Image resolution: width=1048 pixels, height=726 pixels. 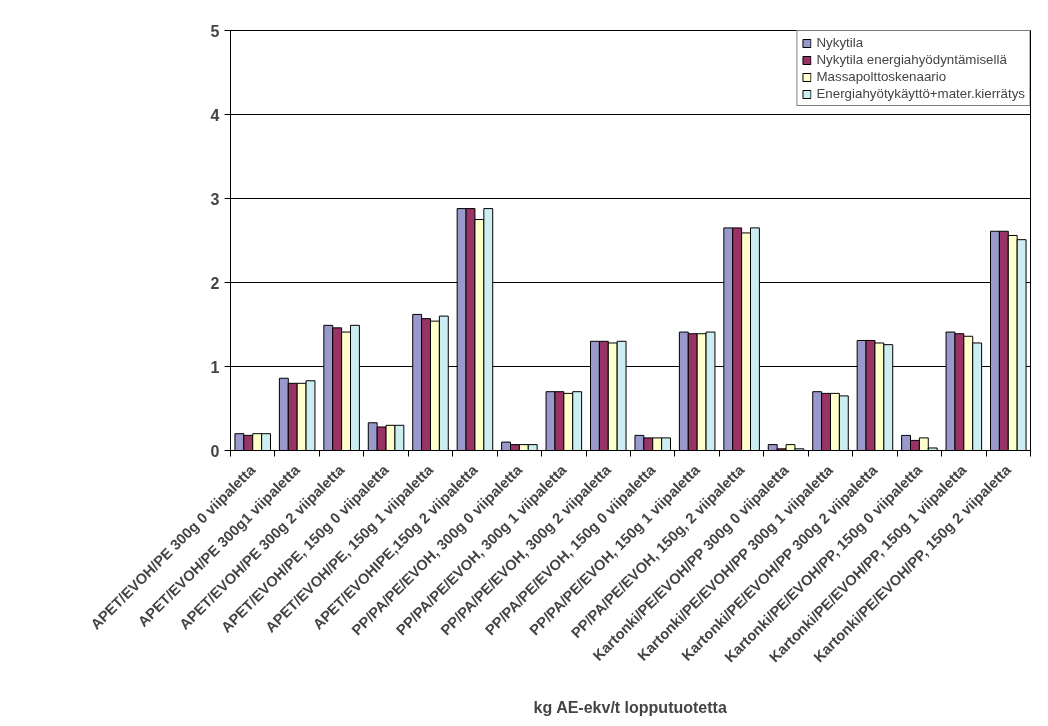 What do you see at coordinates (215, 31) in the screenshot?
I see `y-tick-label: 5` at bounding box center [215, 31].